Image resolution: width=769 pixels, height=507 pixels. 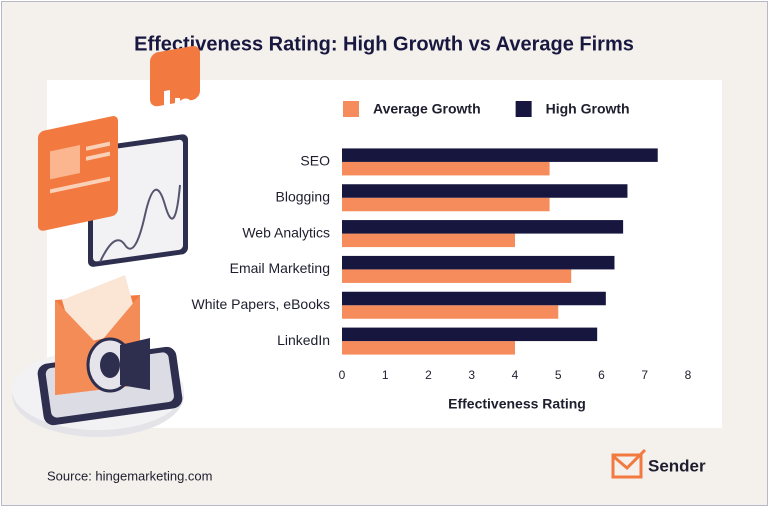 What do you see at coordinates (315, 161) in the screenshot?
I see `y-tick-label: SEO` at bounding box center [315, 161].